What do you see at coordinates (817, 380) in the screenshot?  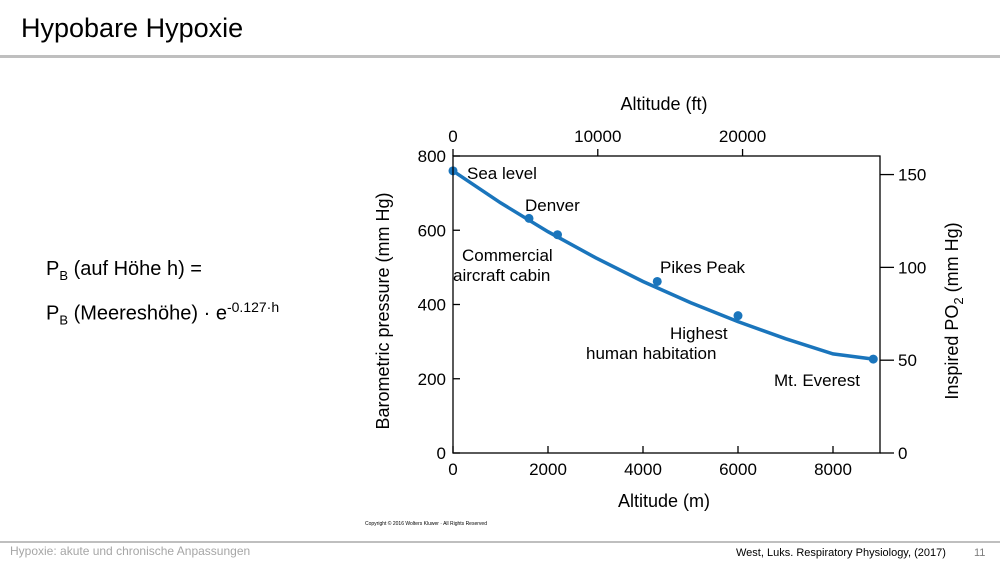 I see `label-mt-everest: Mt. Everest` at bounding box center [817, 380].